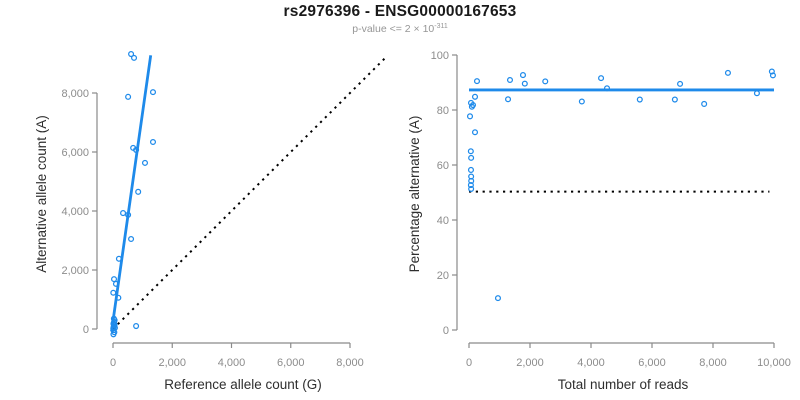  Describe the element at coordinates (75, 271) in the screenshot. I see `y-tick-label: 2,000` at that location.